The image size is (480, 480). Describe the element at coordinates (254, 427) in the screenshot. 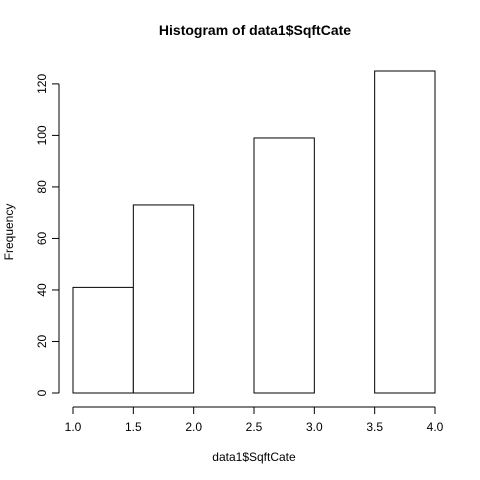

I see `x-tick-label: 2.5` at that location.